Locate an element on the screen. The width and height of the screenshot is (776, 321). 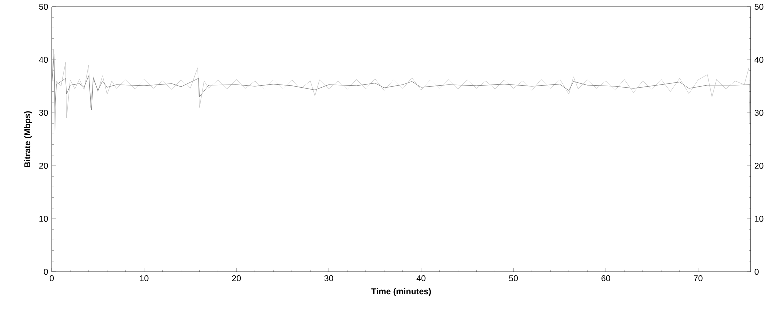
y2-tick-label: 50 is located at coordinates (759, 7).